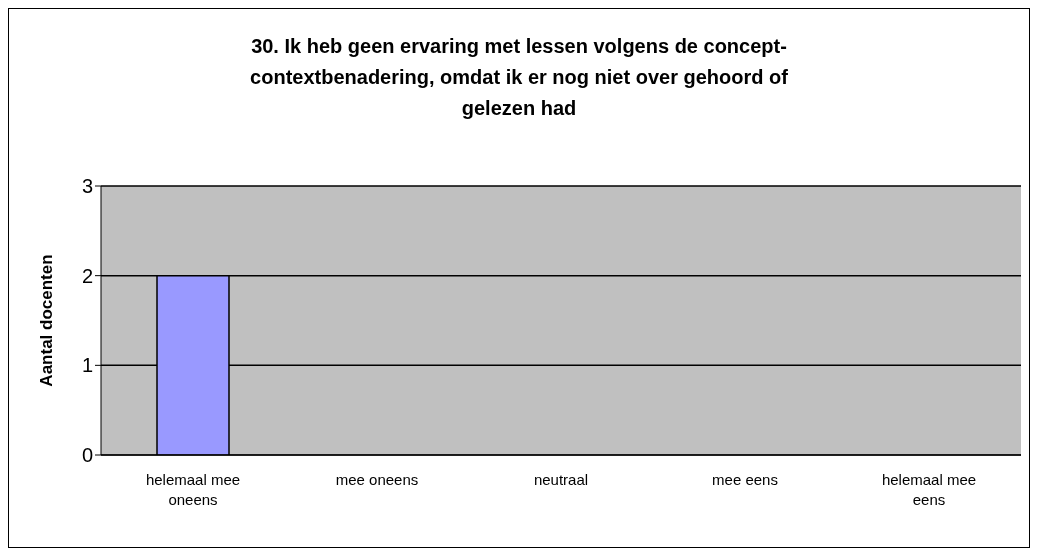 The image size is (1038, 556). I want to click on x-tick-label: helemaal mee eens, so click(929, 489).